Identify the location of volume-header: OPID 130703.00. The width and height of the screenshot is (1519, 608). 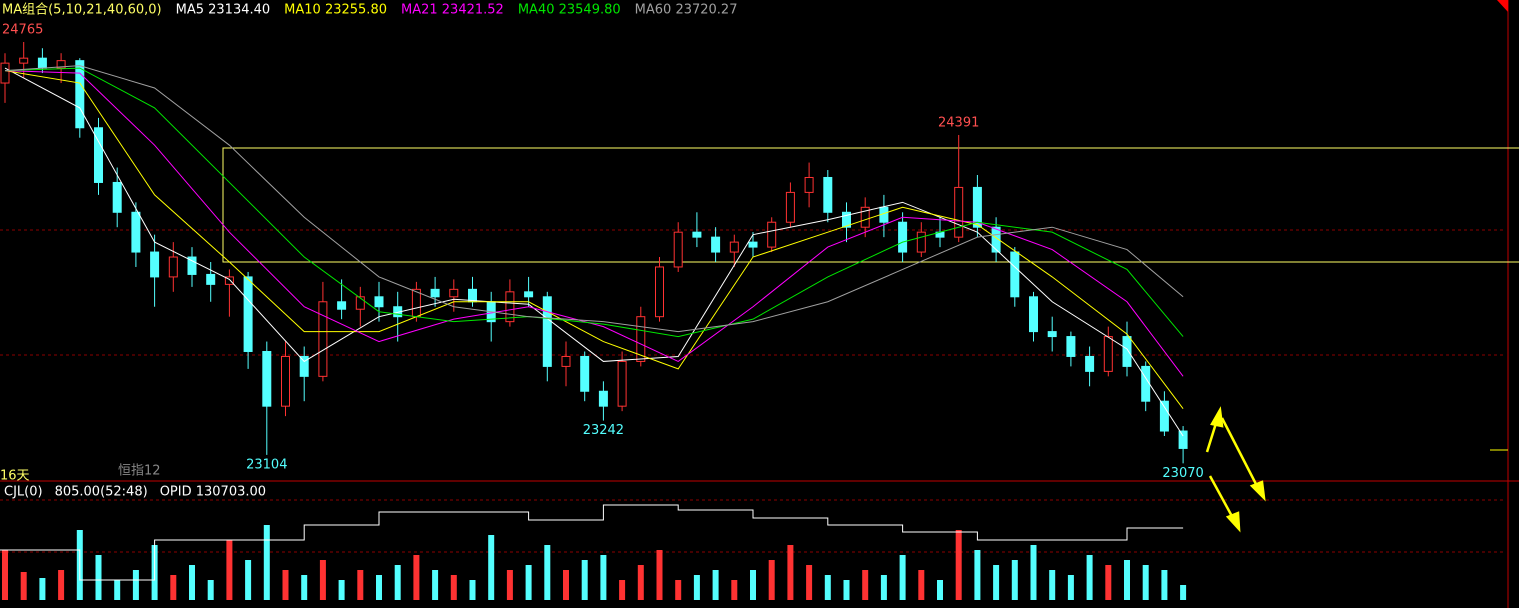
(213, 492).